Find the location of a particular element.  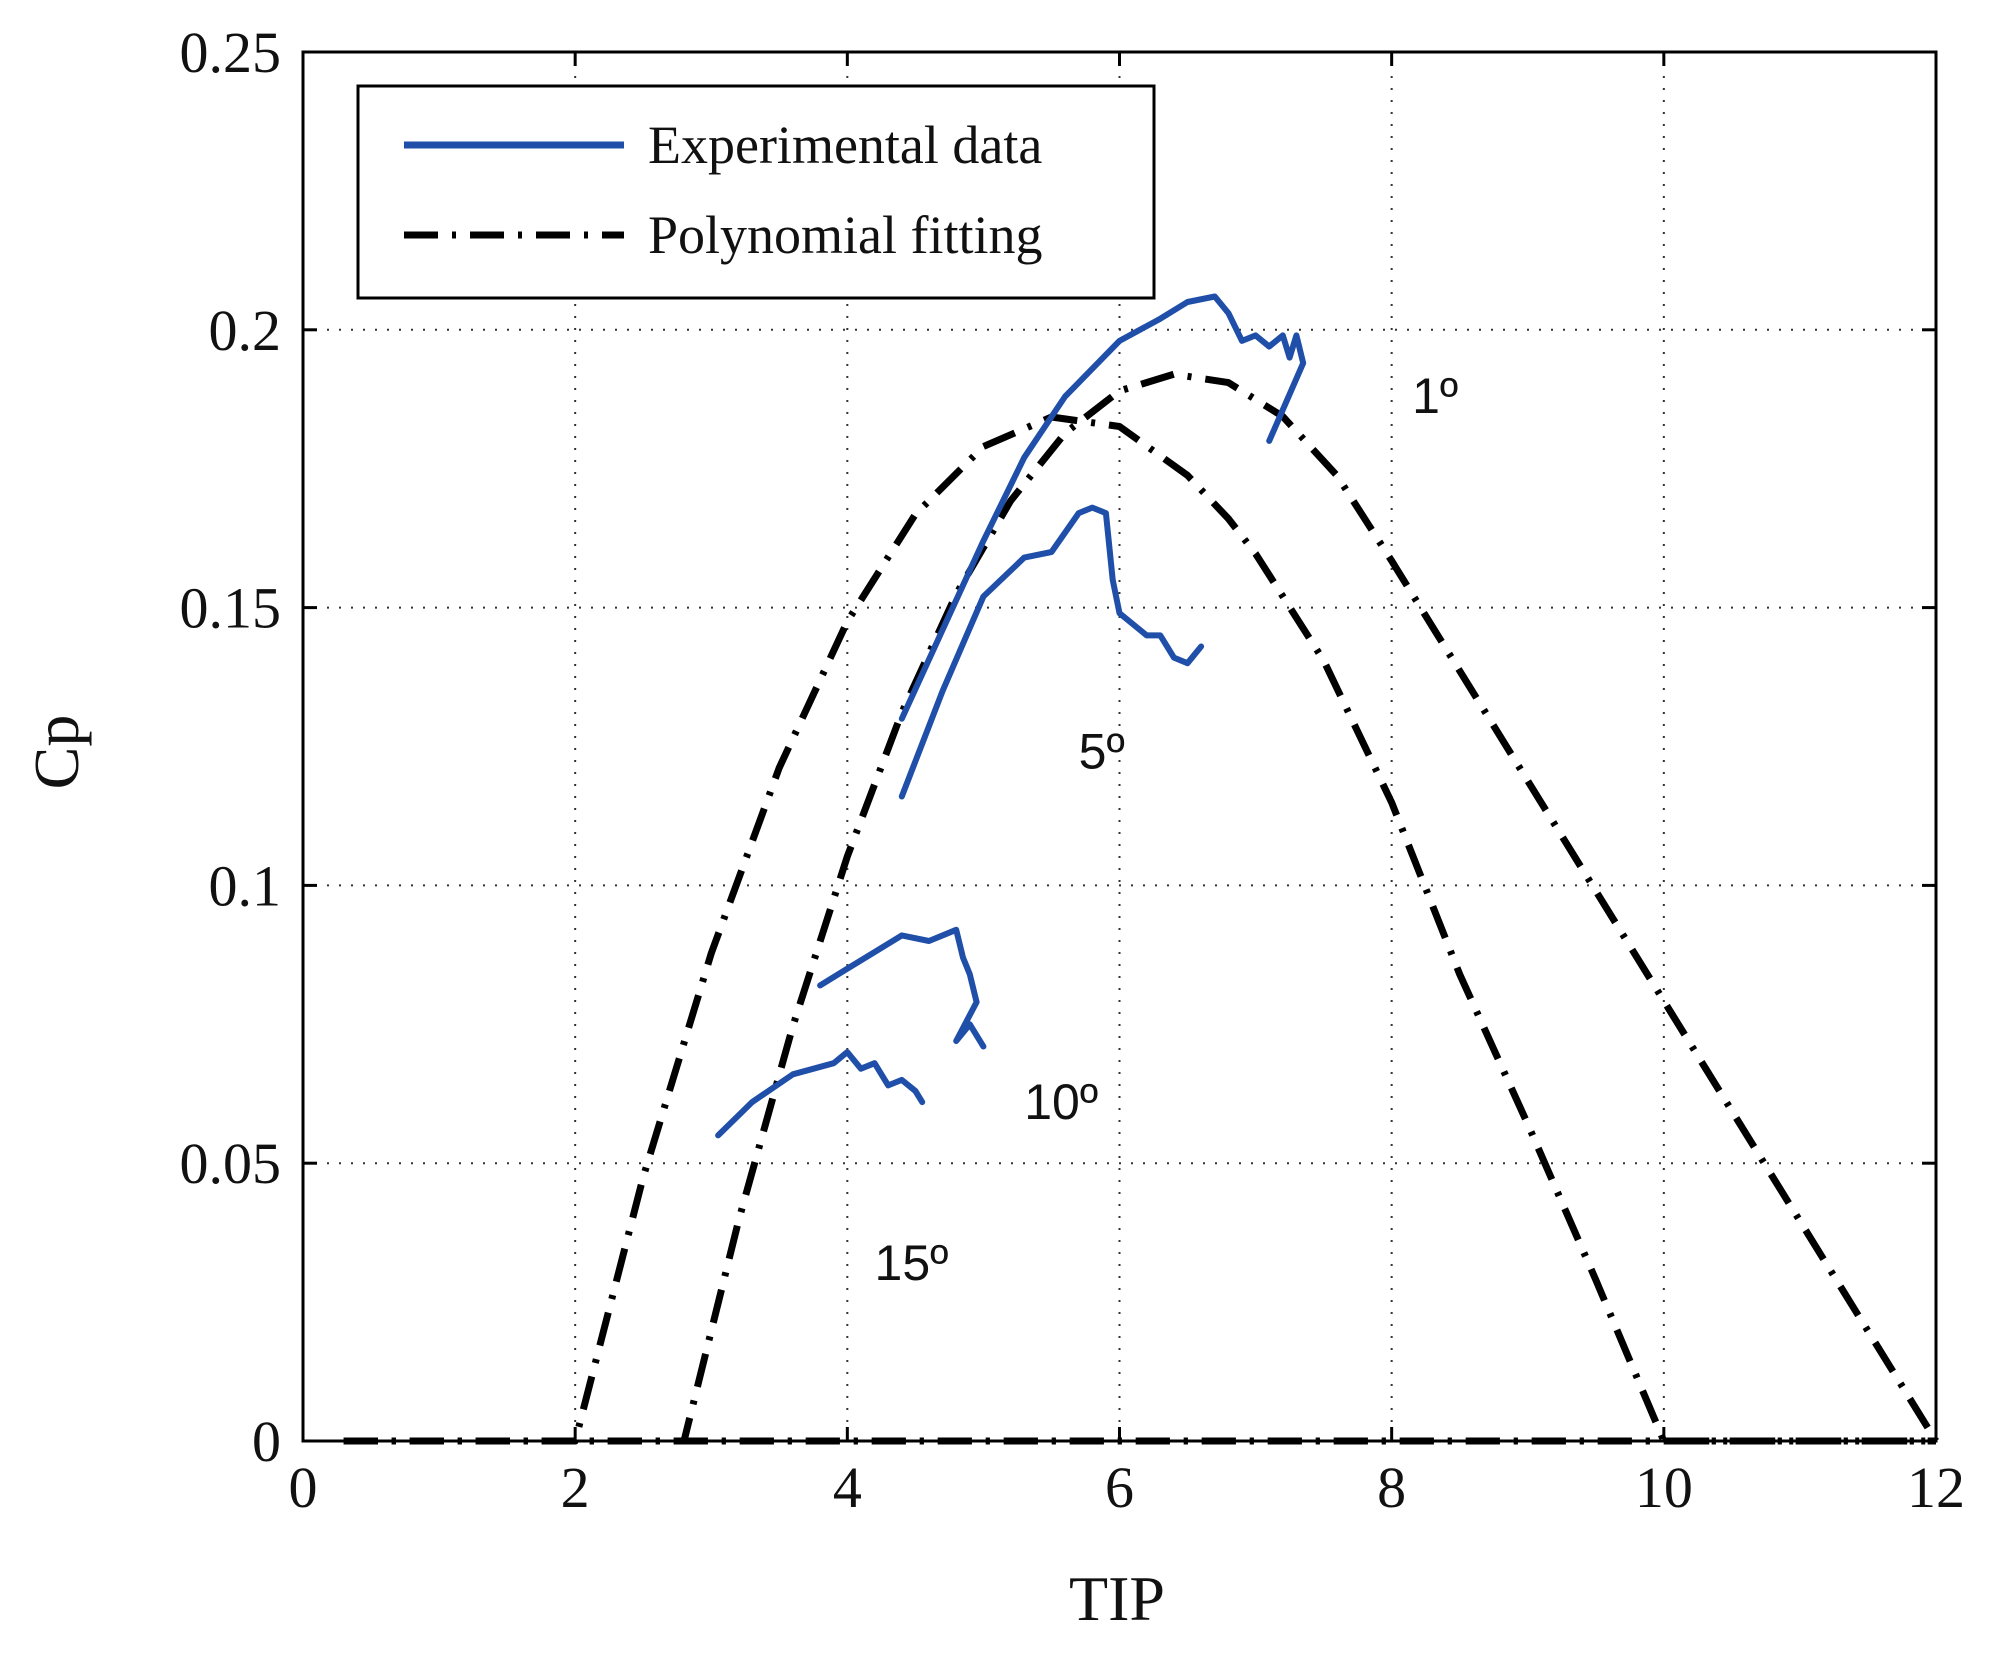

x-tick-label: 6 is located at coordinates (1119, 1487).